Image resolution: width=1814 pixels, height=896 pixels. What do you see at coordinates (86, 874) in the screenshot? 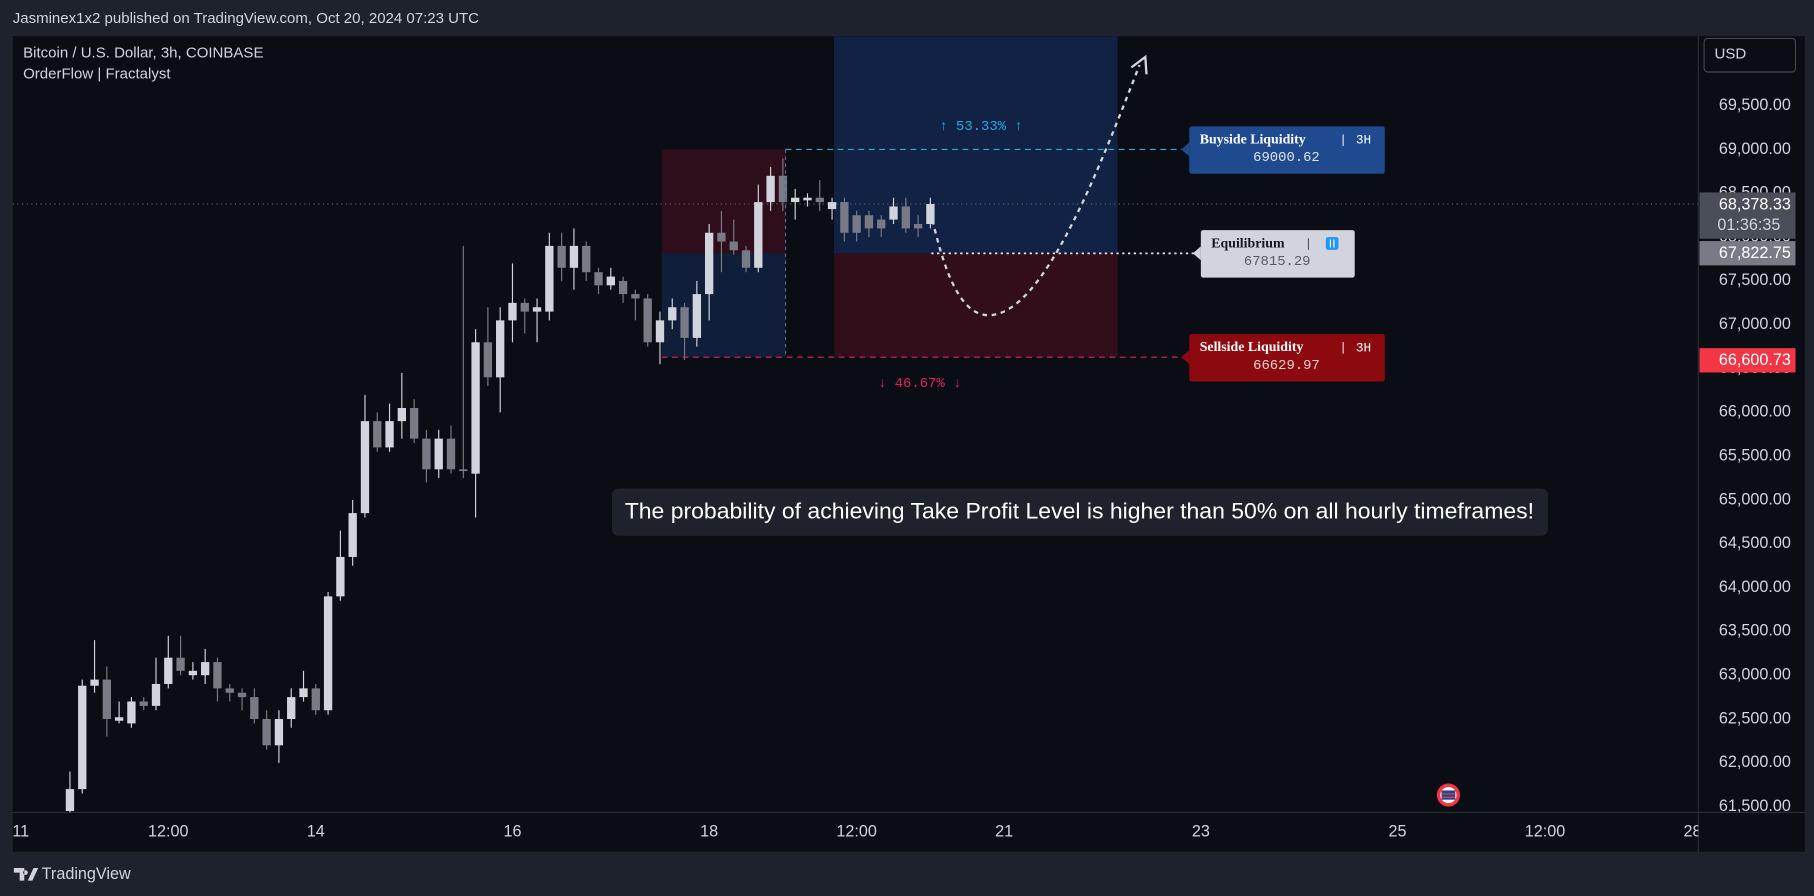
I see `brand: TradingView` at bounding box center [86, 874].